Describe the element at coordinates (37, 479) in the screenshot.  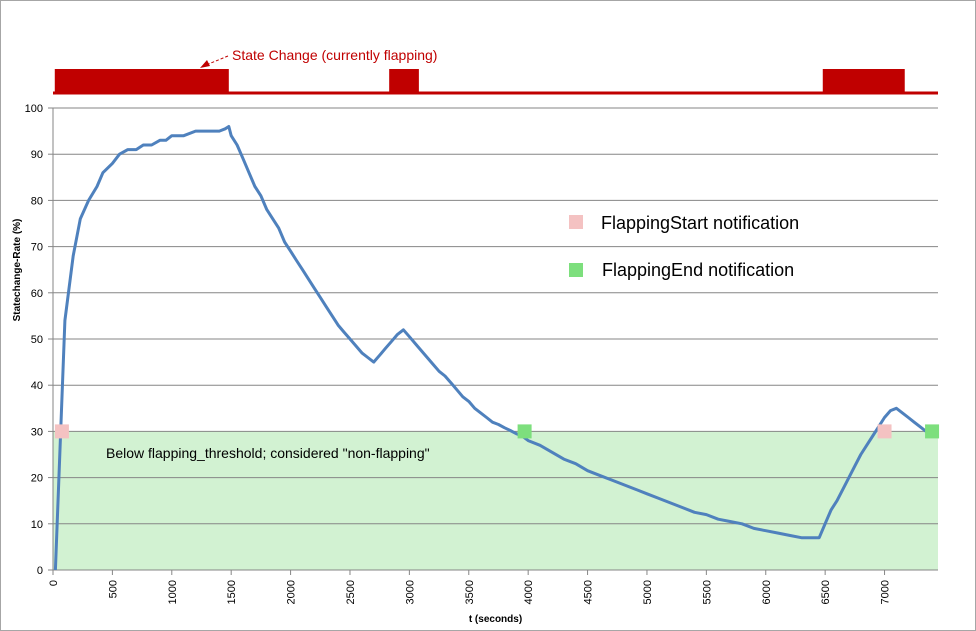
I see `y-tick-label: 20` at that location.